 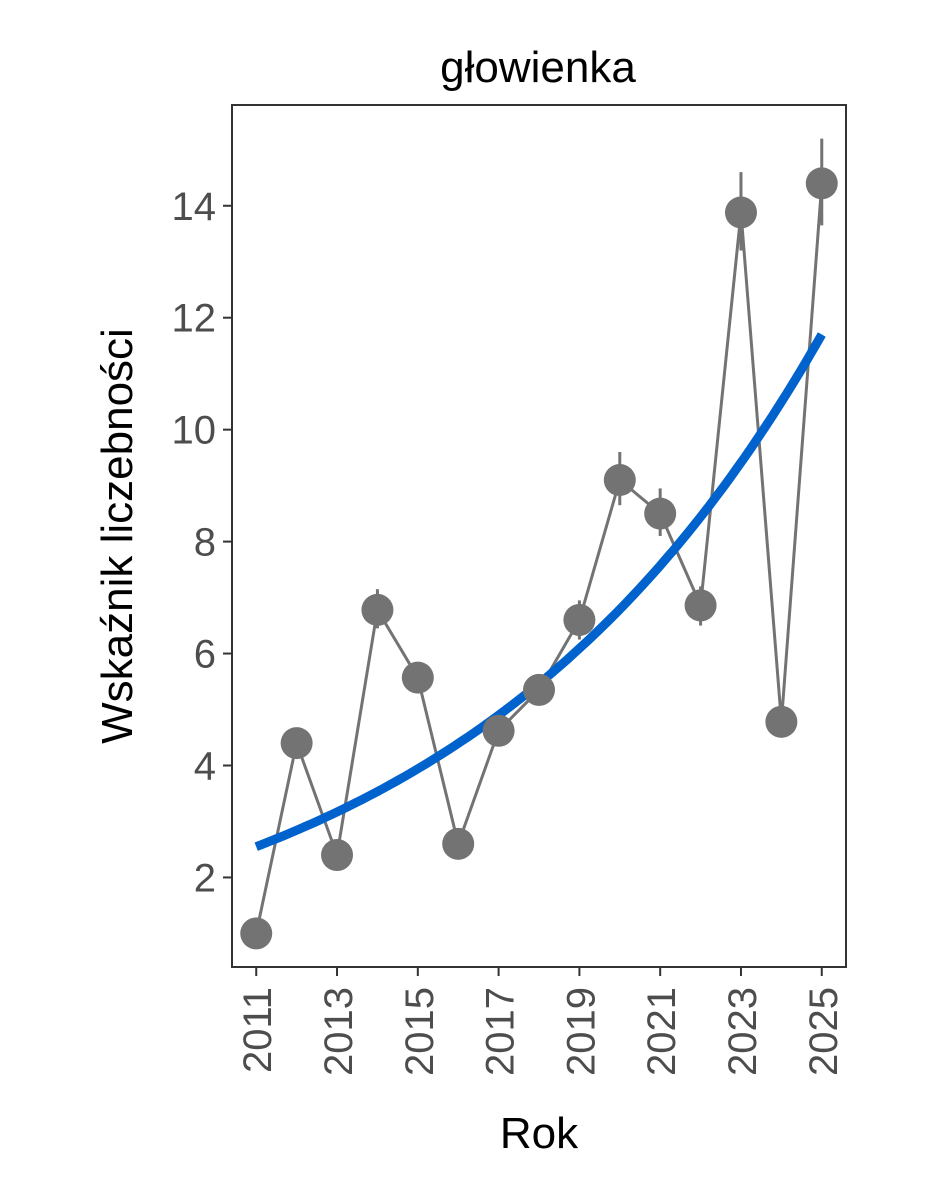 What do you see at coordinates (581, 1031) in the screenshot?
I see `x-tick-label: 2019` at bounding box center [581, 1031].